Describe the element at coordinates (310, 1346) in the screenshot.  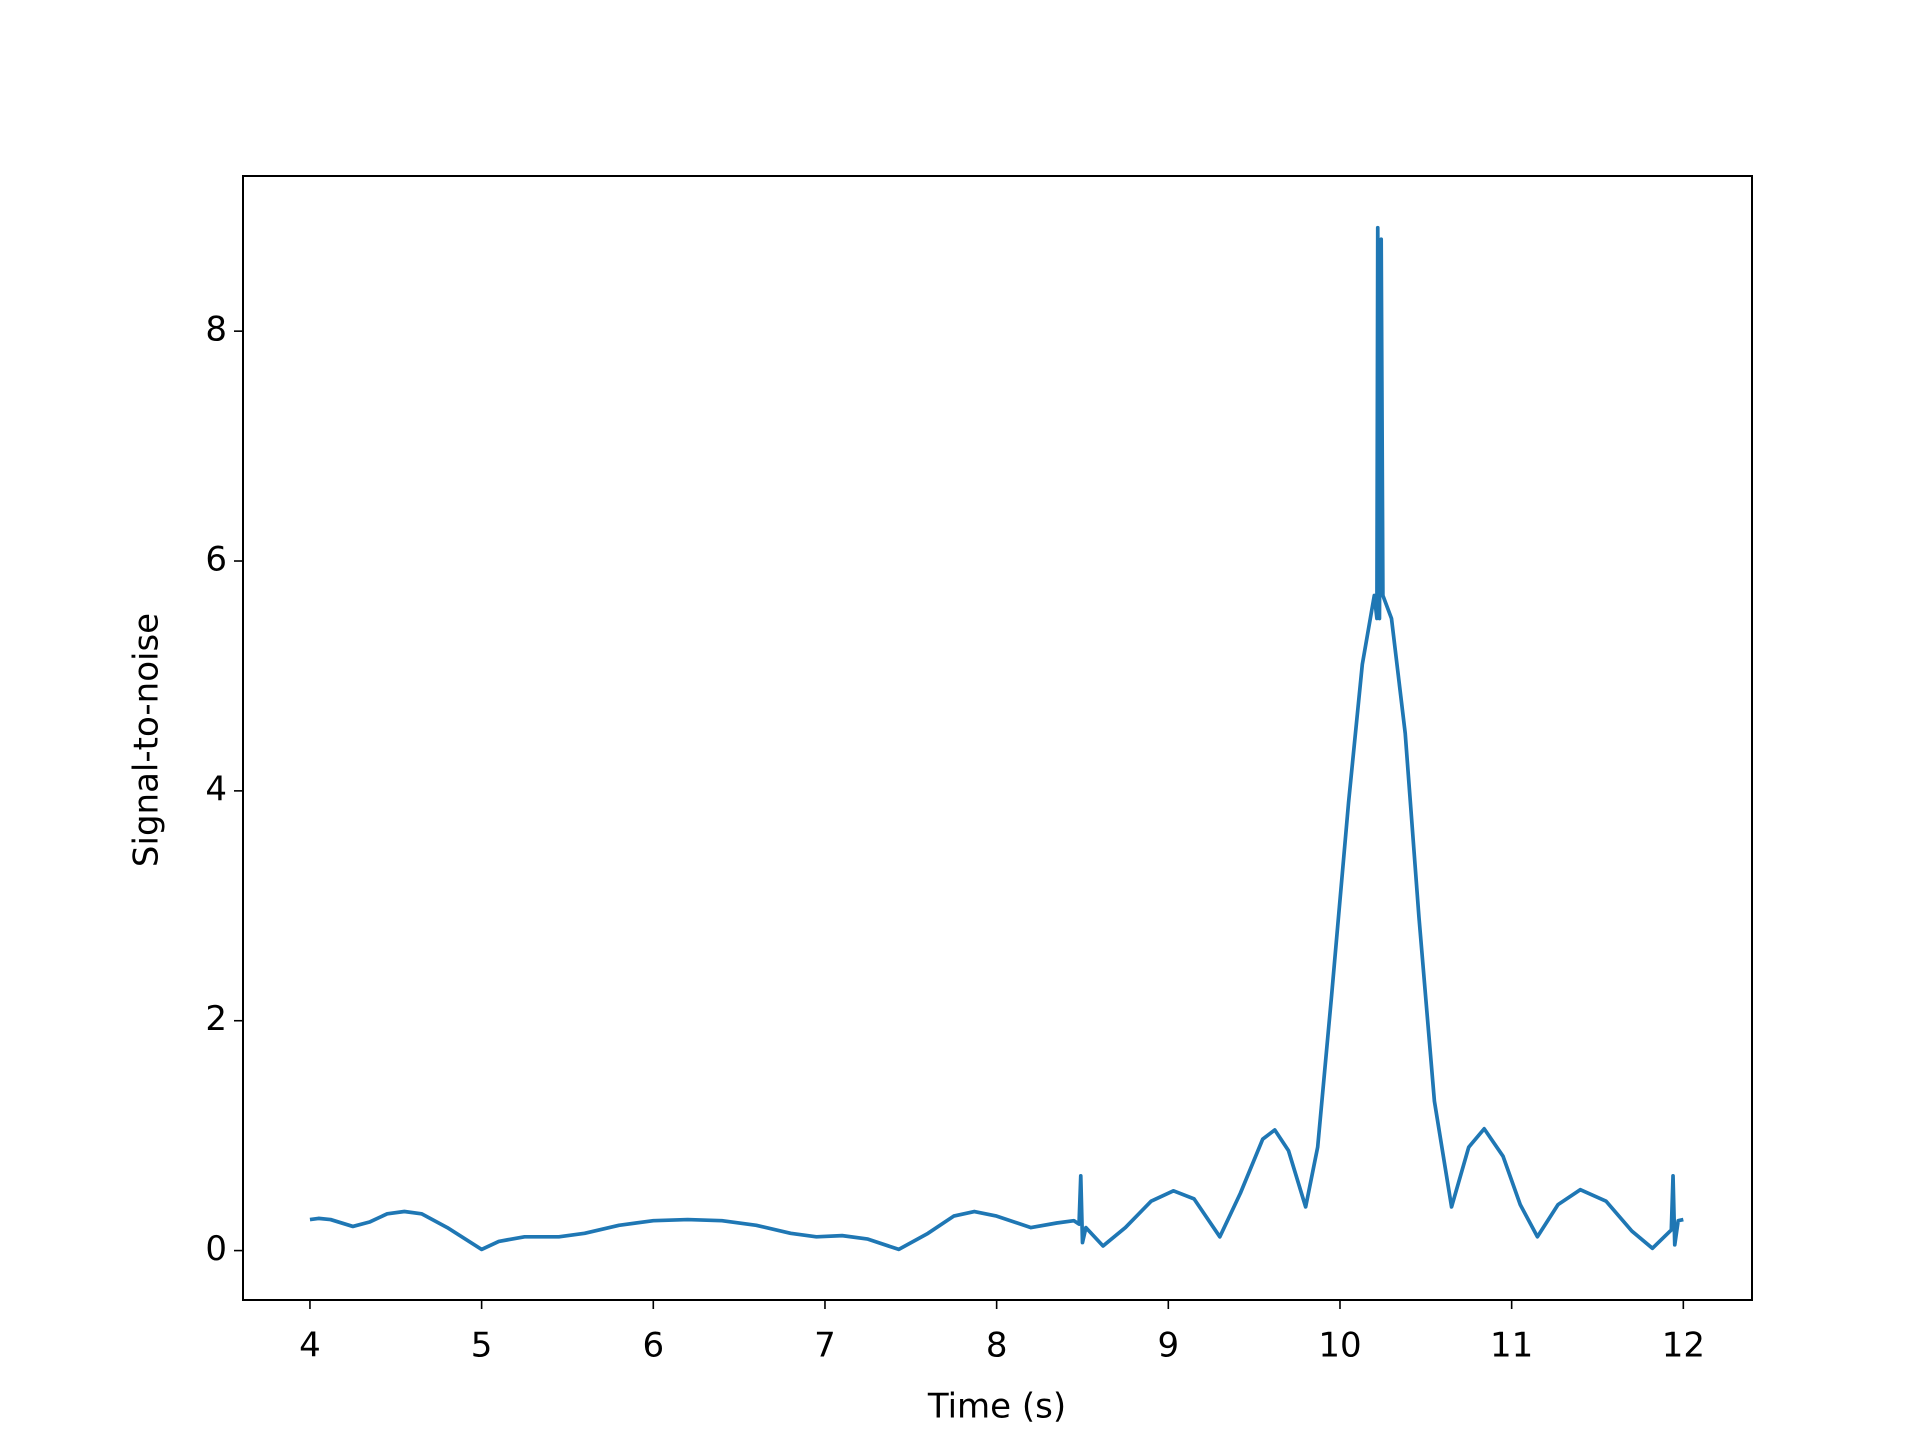
I see `x-tick-label: 4` at that location.